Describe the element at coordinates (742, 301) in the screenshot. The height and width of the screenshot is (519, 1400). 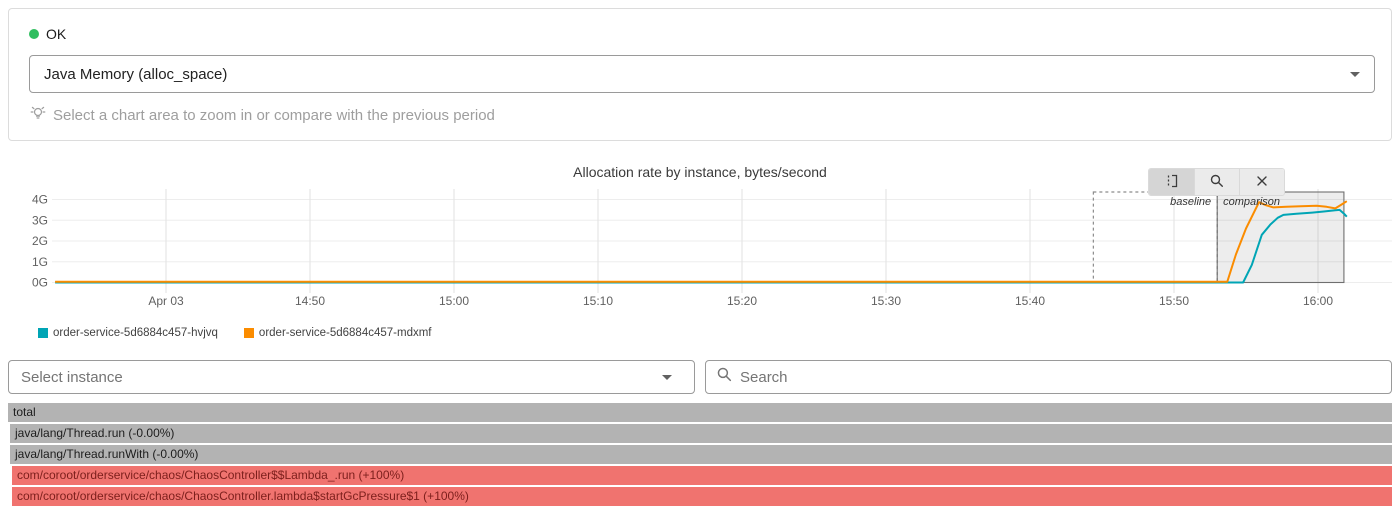
I see `x-tick-label: 15:20` at that location.